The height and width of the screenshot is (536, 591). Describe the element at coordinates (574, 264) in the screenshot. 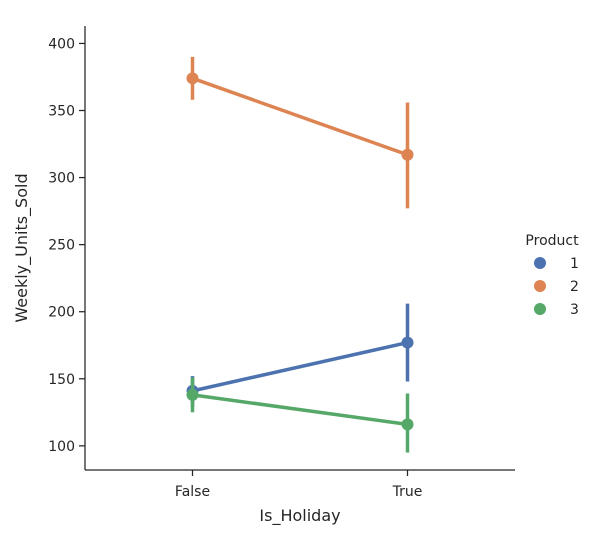

I see `legend-label: 1` at that location.